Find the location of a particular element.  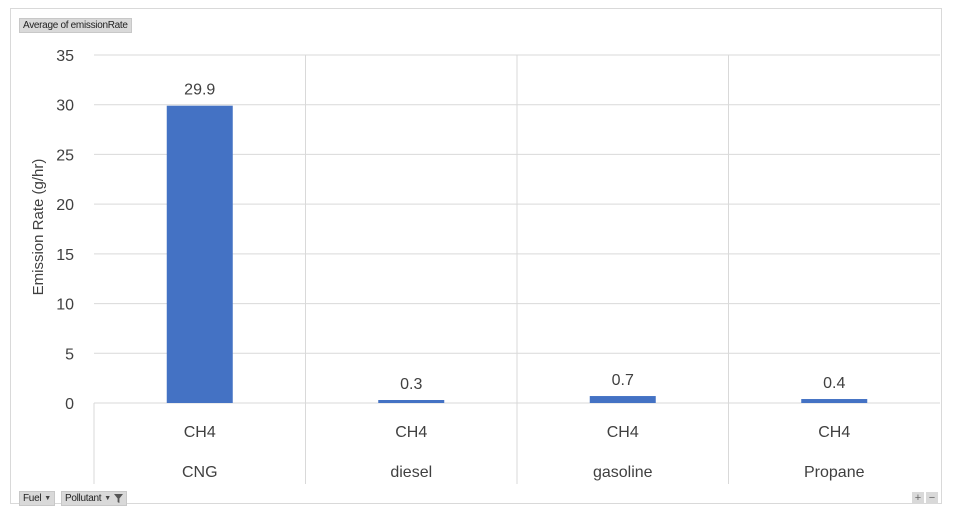

data-label: 0.7 is located at coordinates (623, 380).